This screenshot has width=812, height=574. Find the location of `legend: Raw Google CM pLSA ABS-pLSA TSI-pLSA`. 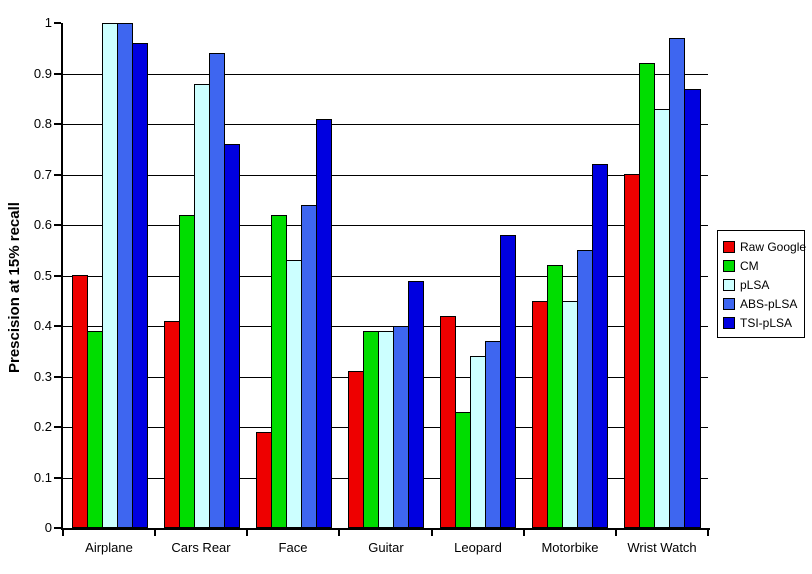

legend: Raw Google CM pLSA ABS-pLSA TSI-pLSA is located at coordinates (762, 284).